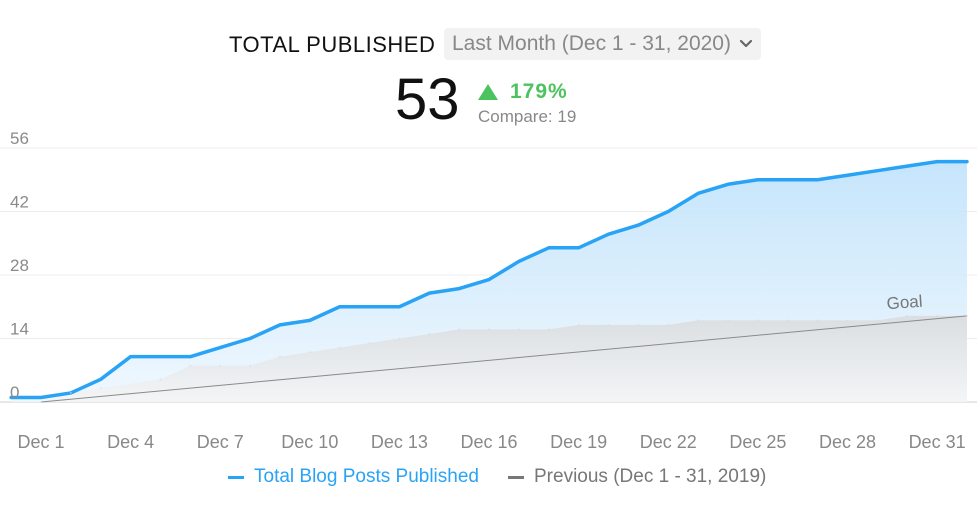 Image resolution: width=977 pixels, height=505 pixels. Describe the element at coordinates (399, 442) in the screenshot. I see `x-tick-label: Dec 13` at that location.